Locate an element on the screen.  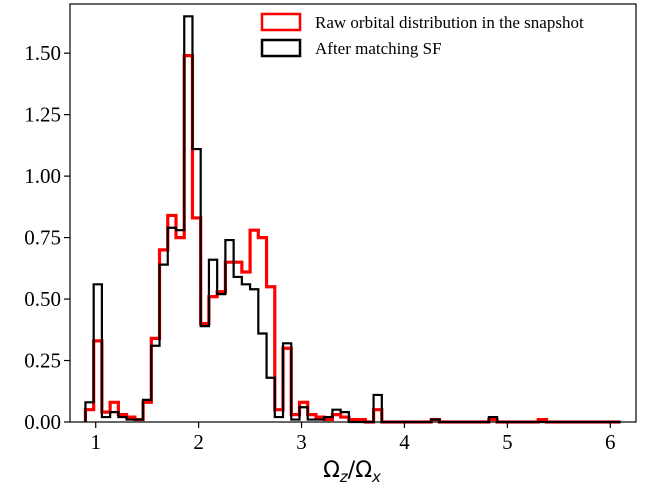
legend-swatch-matched is located at coordinates (281, 48).